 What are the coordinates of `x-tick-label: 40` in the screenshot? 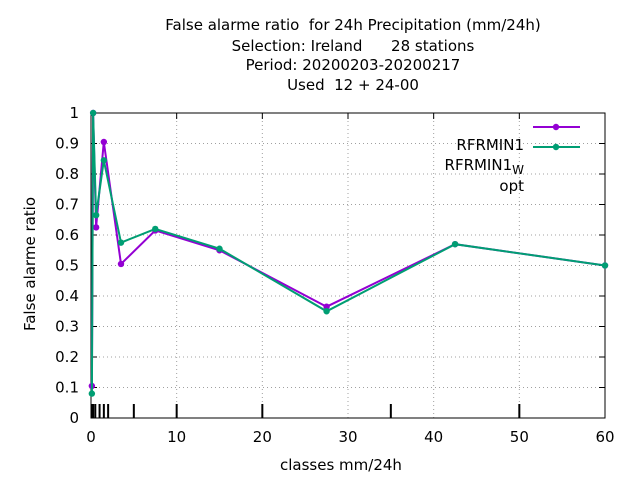 It's located at (433, 437).